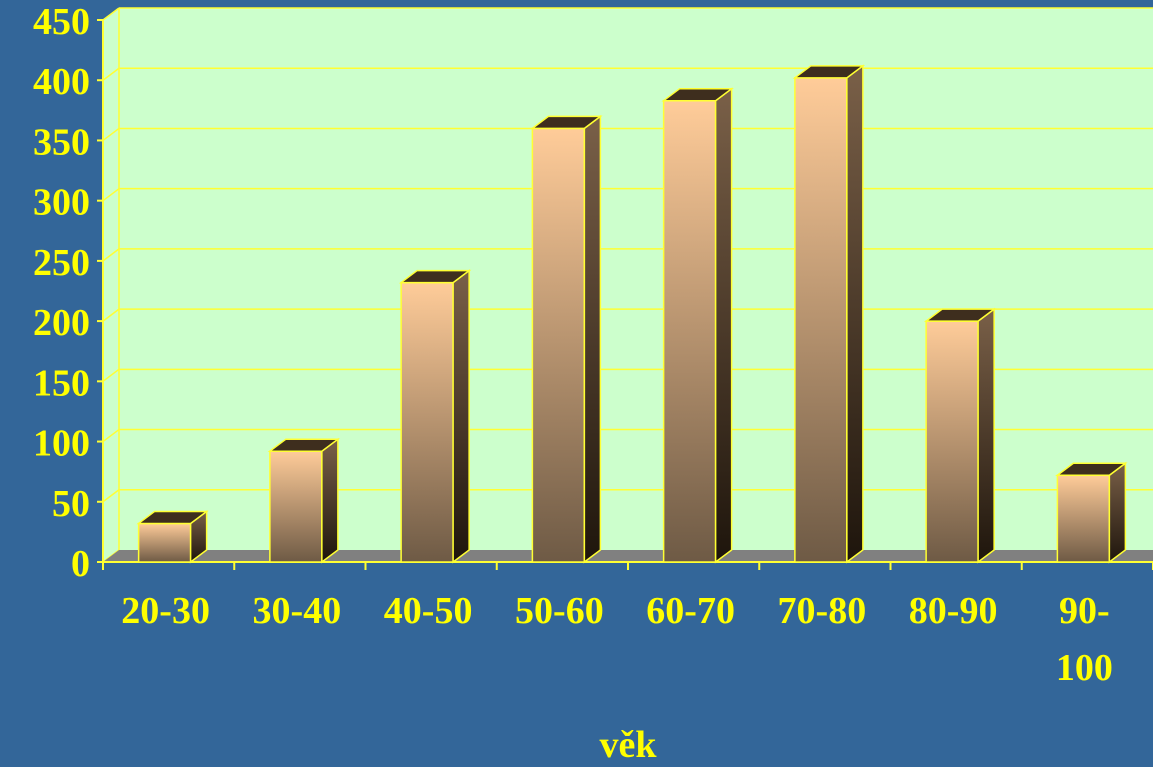 The height and width of the screenshot is (767, 1153). Describe the element at coordinates (628, 556) in the screenshot. I see `chart-floor` at that location.